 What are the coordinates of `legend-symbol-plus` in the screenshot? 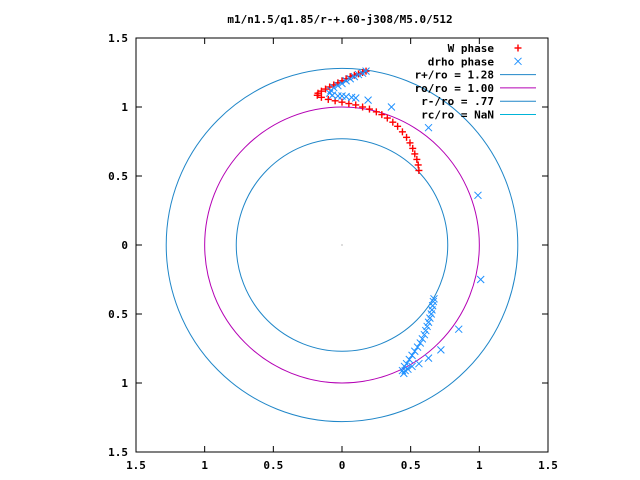 It's located at (518, 48).